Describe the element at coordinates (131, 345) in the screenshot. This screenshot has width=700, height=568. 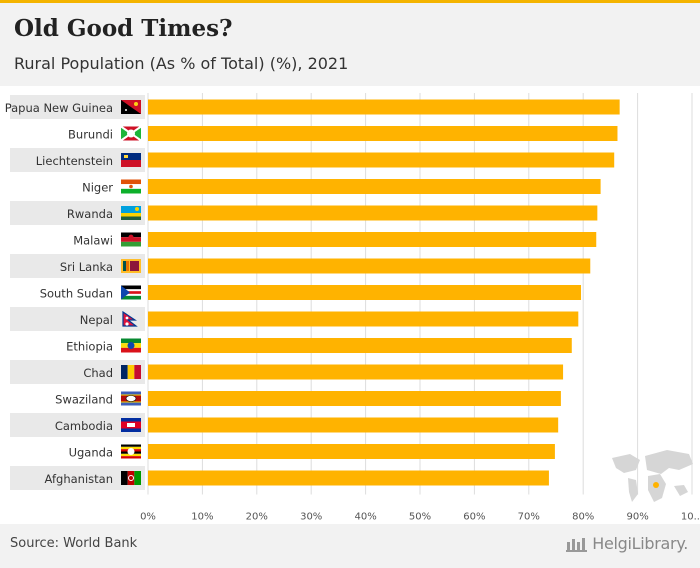
I see `ethiopia-flag` at that location.